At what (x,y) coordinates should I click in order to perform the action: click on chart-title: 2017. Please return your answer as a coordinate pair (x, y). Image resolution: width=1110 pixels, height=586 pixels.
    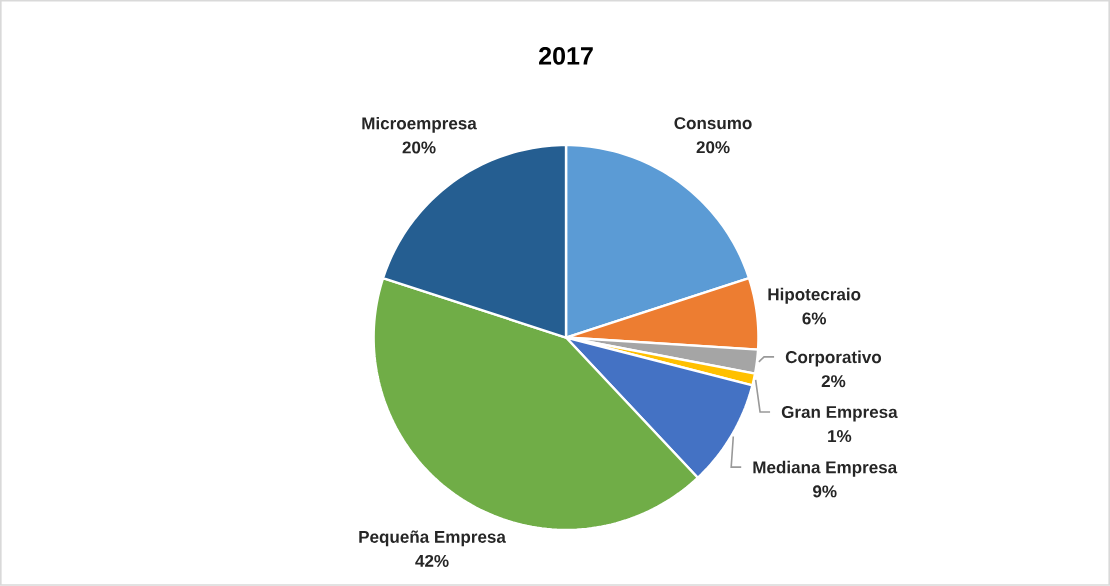
    Looking at the image, I should click on (566, 56).